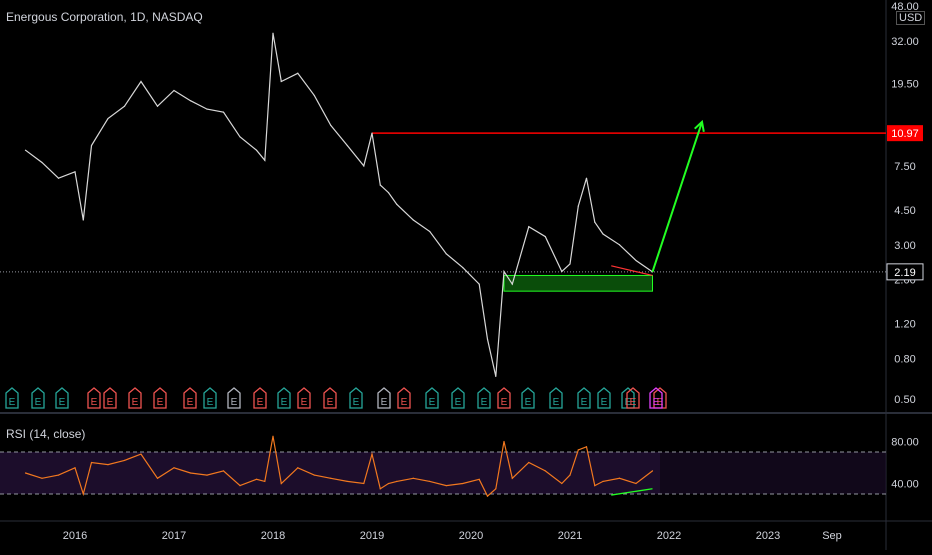  I want to click on rsi-tick-label: 80.00, so click(905, 443).